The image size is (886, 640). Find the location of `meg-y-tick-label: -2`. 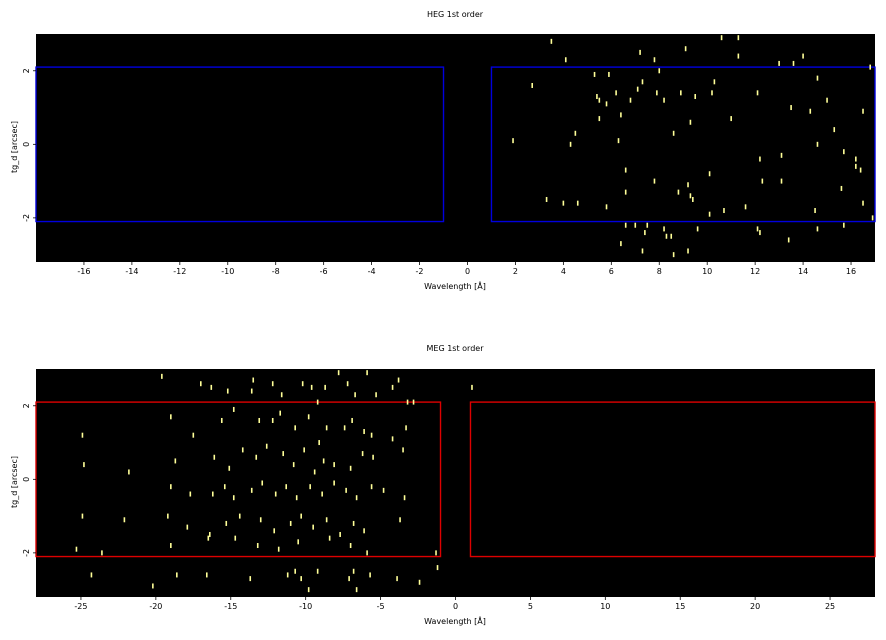

meg-y-tick-label: -2 is located at coordinates (26, 553).